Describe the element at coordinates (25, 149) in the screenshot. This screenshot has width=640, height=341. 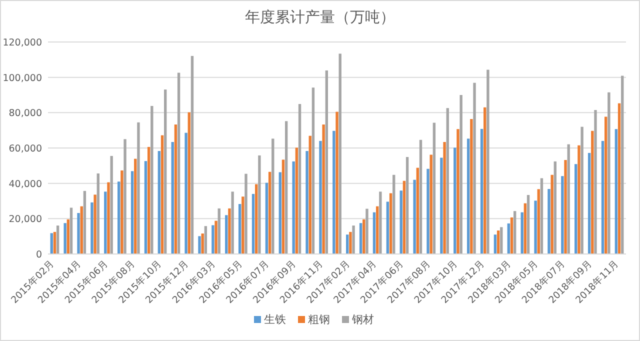
I see `y-tick-label: 60,000` at that location.